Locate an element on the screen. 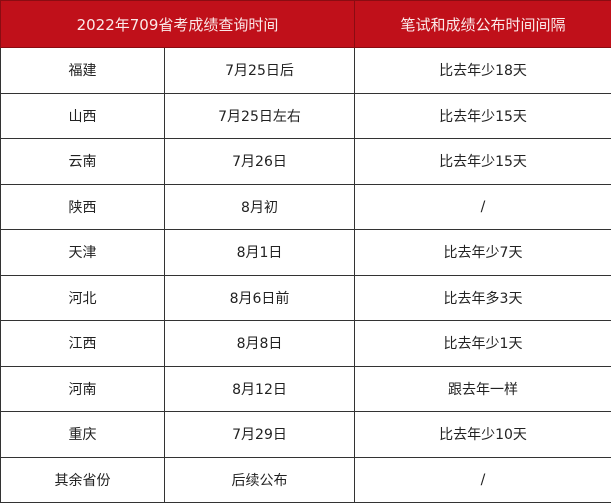  interval-cell: 比去年少10天 is located at coordinates (483, 435).